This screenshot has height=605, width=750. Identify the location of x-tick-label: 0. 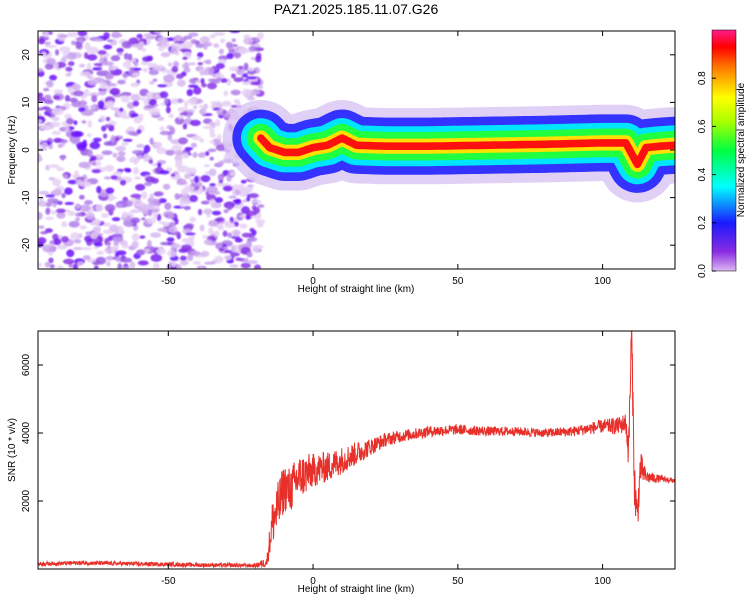
(313, 281).